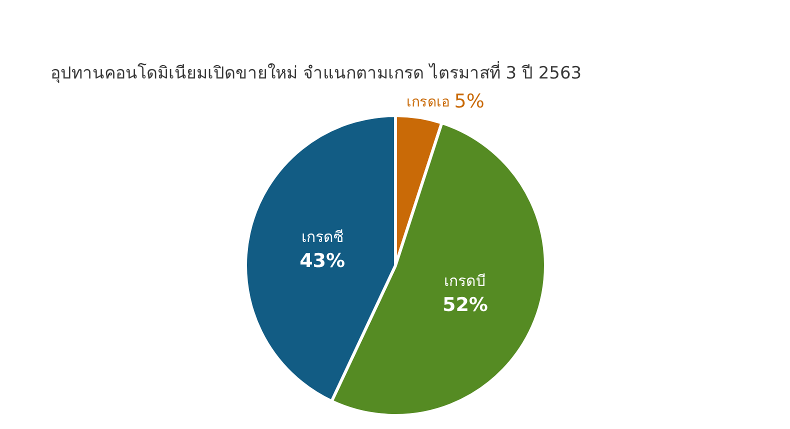 This screenshot has height=429, width=790. What do you see at coordinates (428, 102) in the screenshot?
I see `slice-label: เกรดเอ` at bounding box center [428, 102].